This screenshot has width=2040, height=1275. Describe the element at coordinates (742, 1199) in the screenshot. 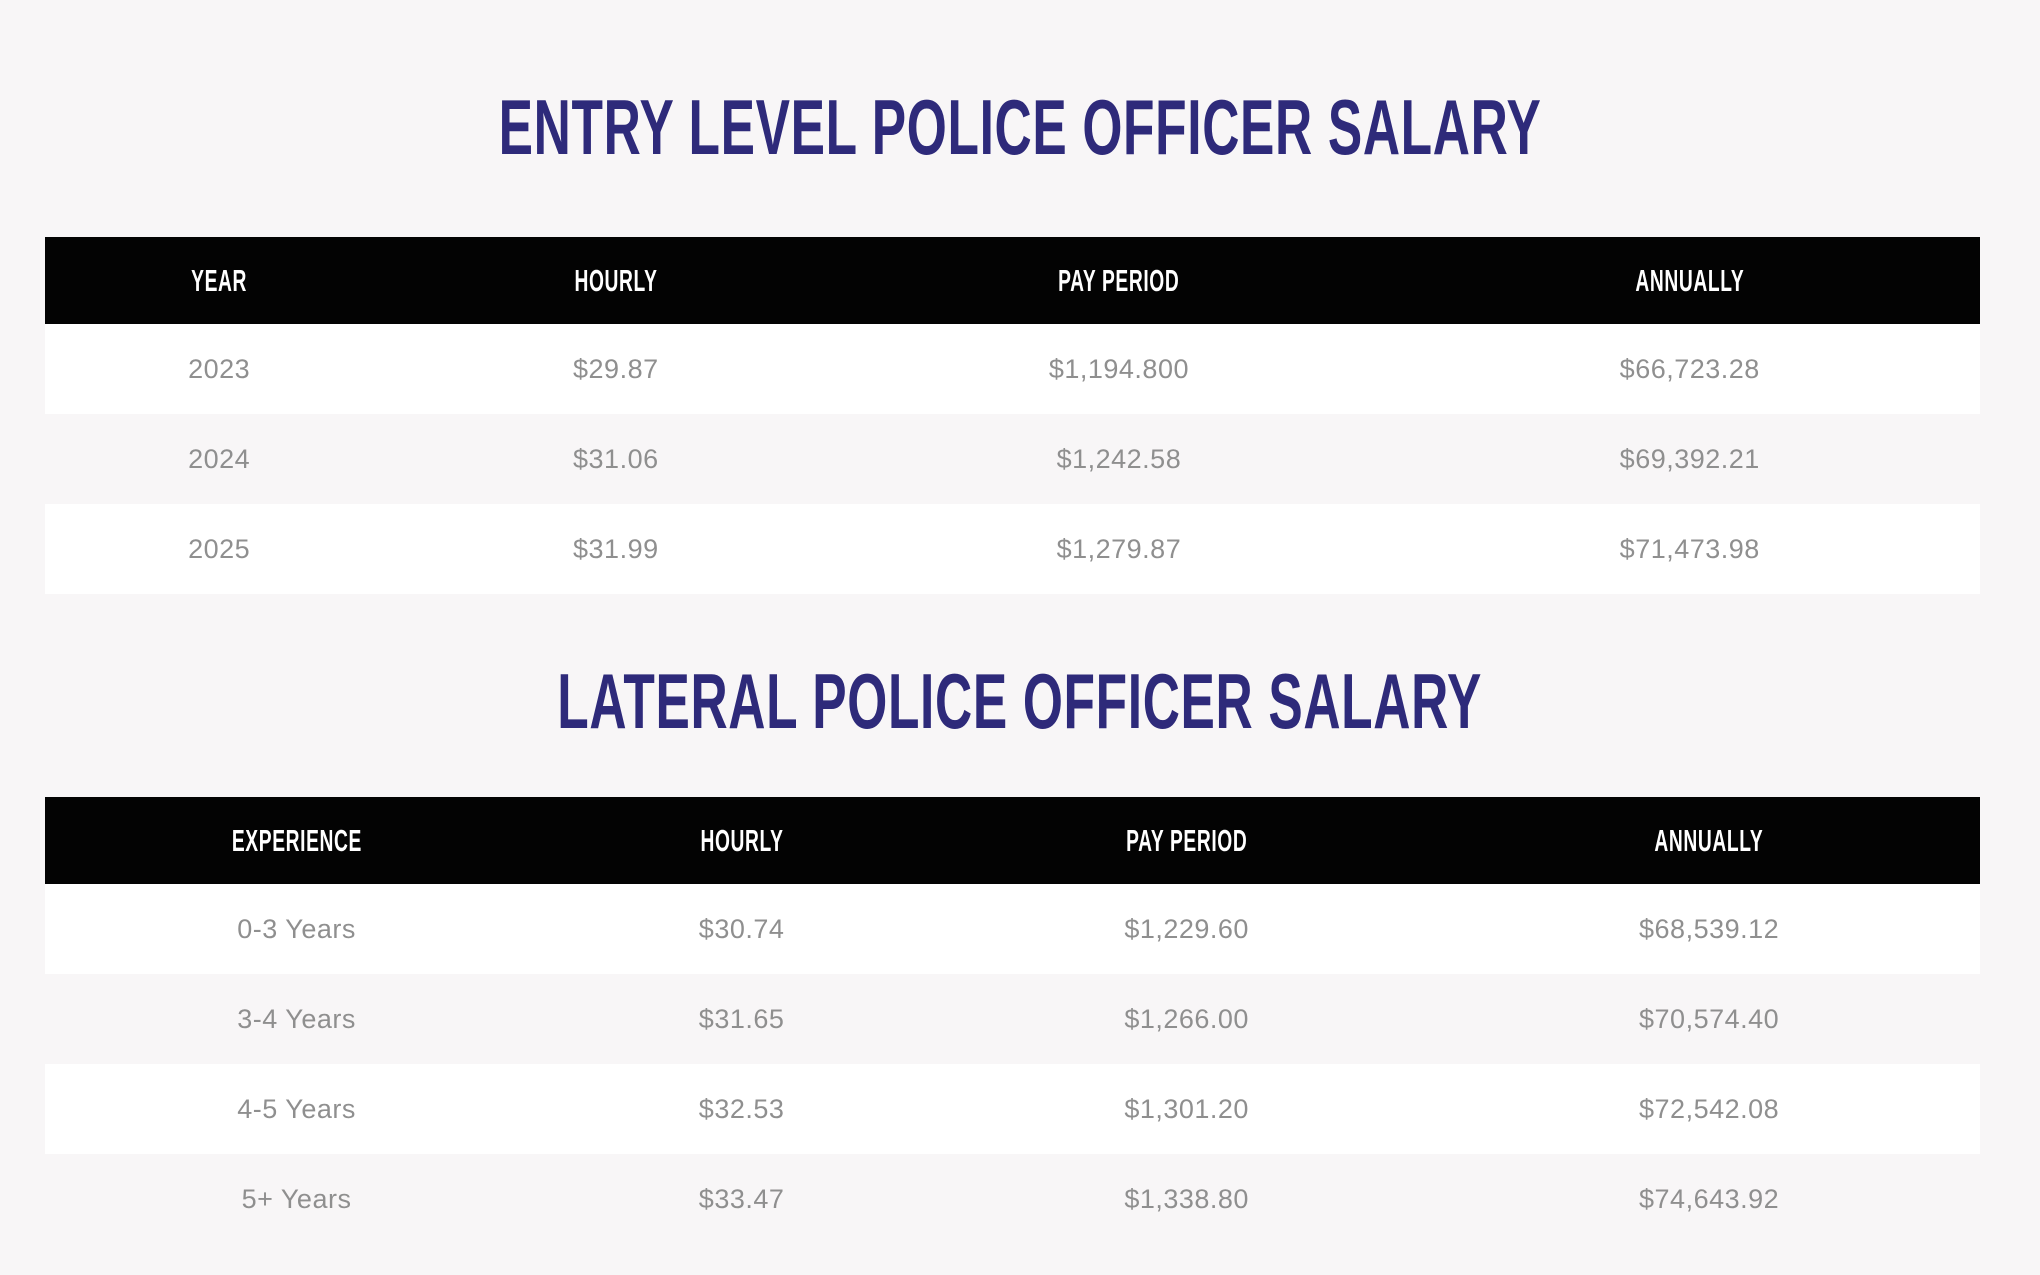

I see `cell-hourly: $33.47` at that location.